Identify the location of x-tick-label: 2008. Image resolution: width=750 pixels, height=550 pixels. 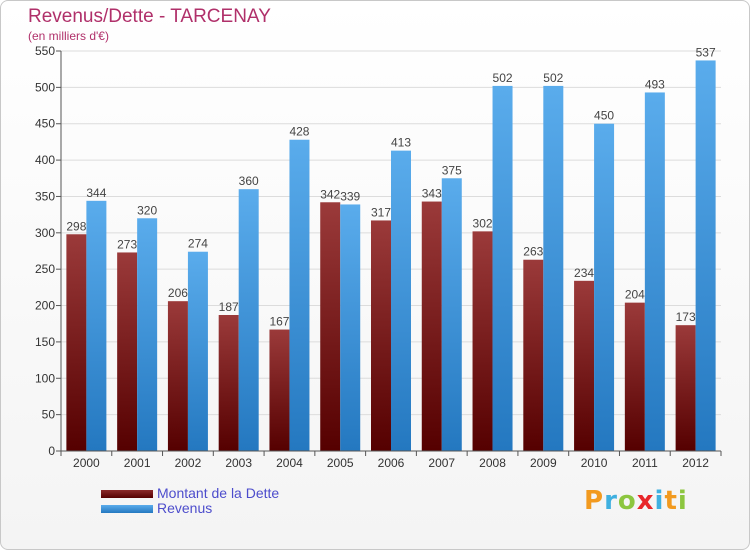
(492, 463).